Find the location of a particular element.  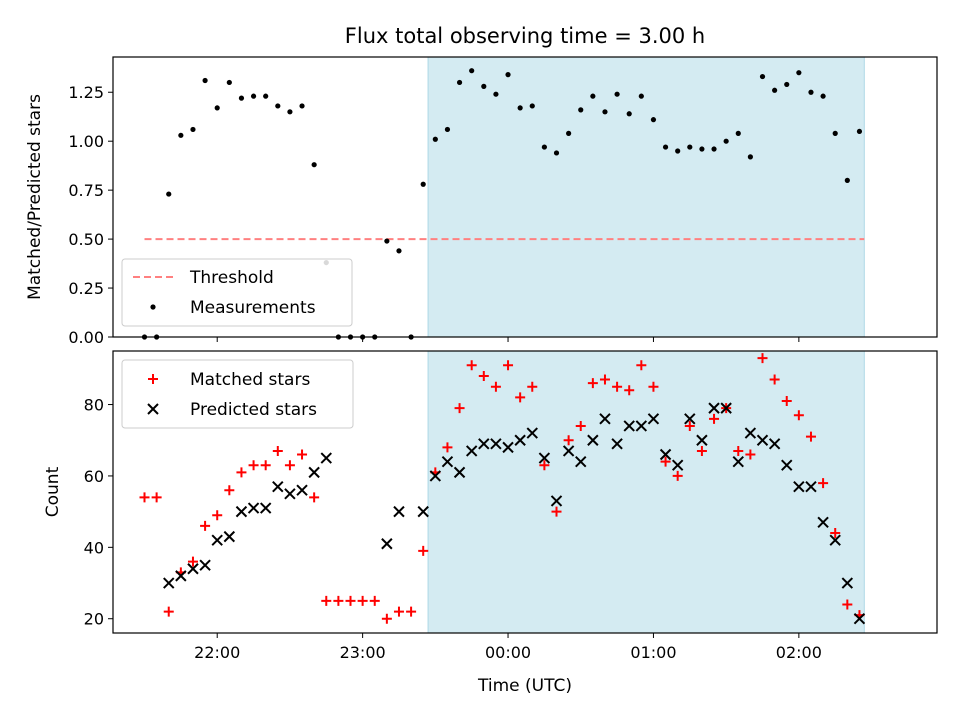

top-y-tick-label: 0.50 is located at coordinates (86, 239).